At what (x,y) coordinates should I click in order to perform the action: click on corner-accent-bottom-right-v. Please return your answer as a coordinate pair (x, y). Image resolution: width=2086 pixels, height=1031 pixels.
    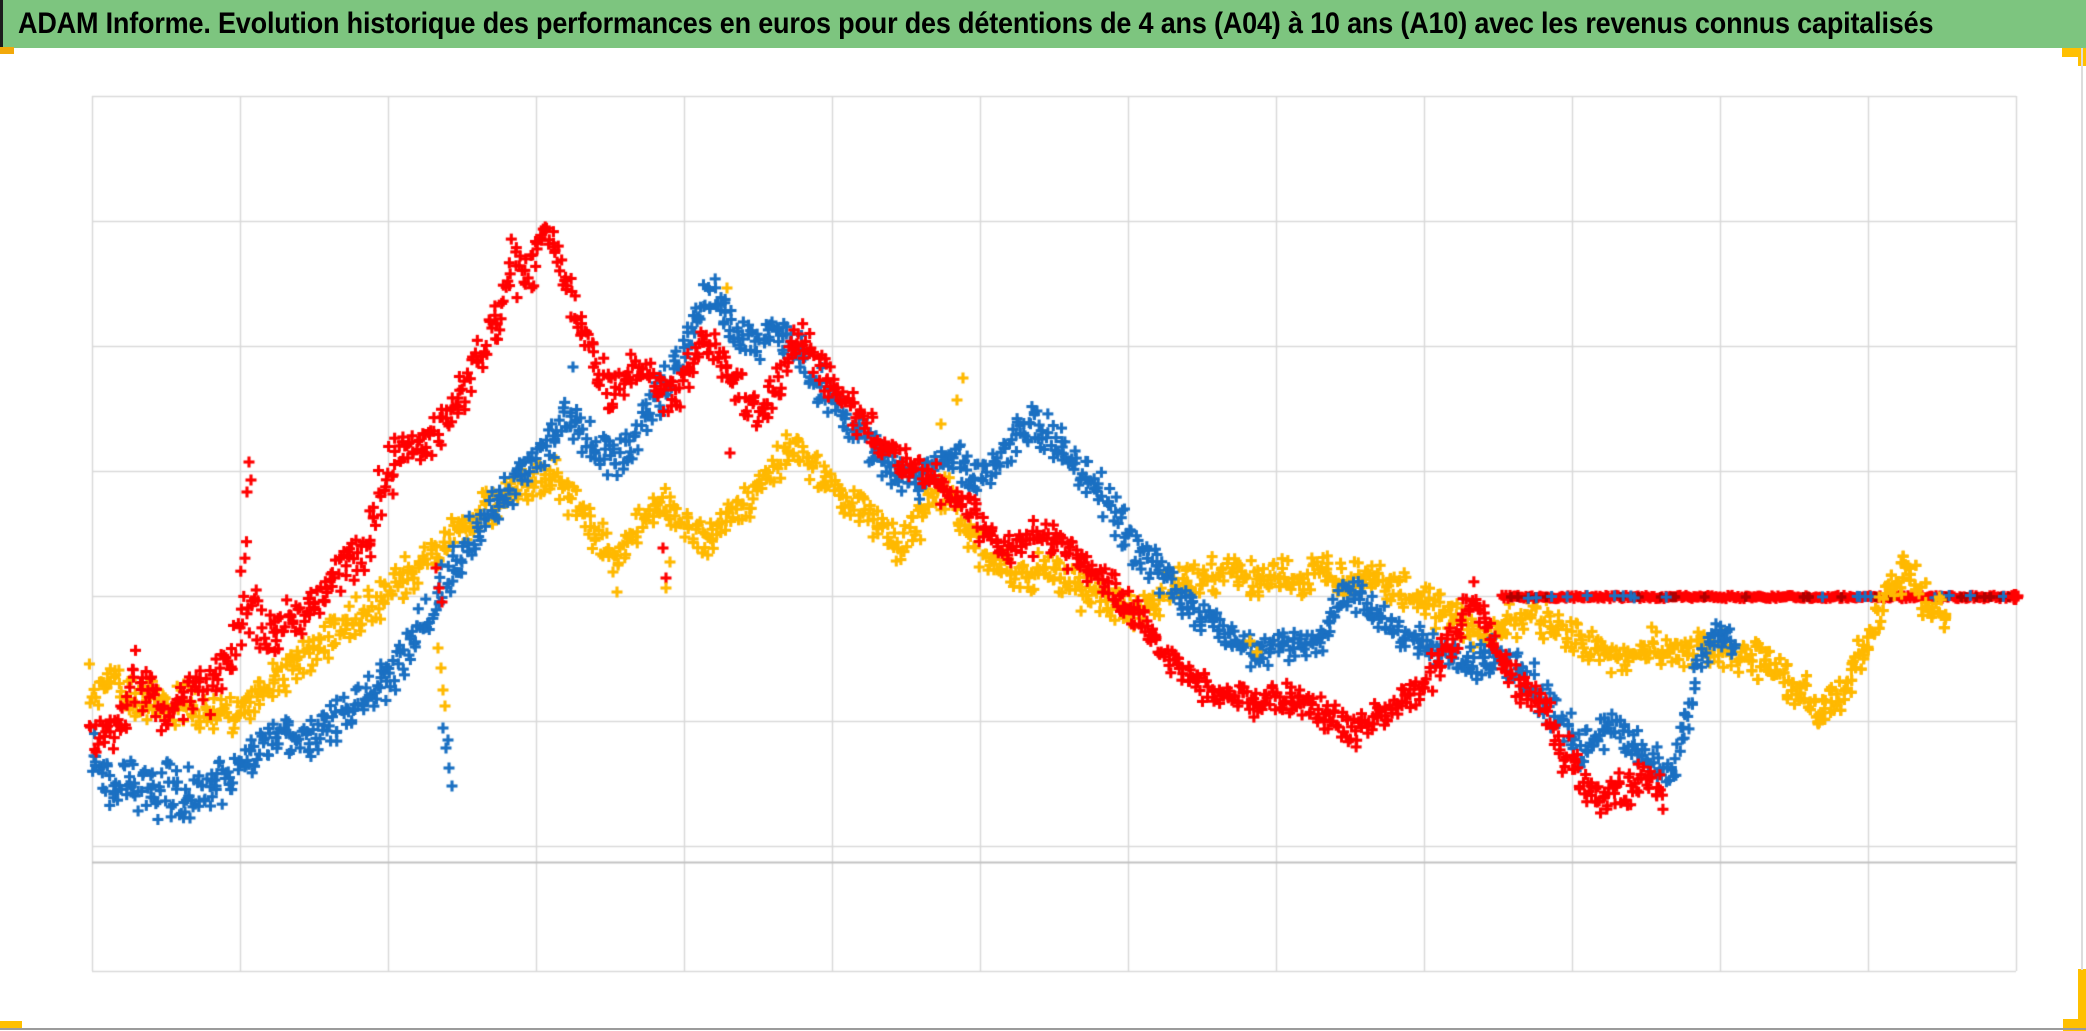
    Looking at the image, I should click on (2082, 1000).